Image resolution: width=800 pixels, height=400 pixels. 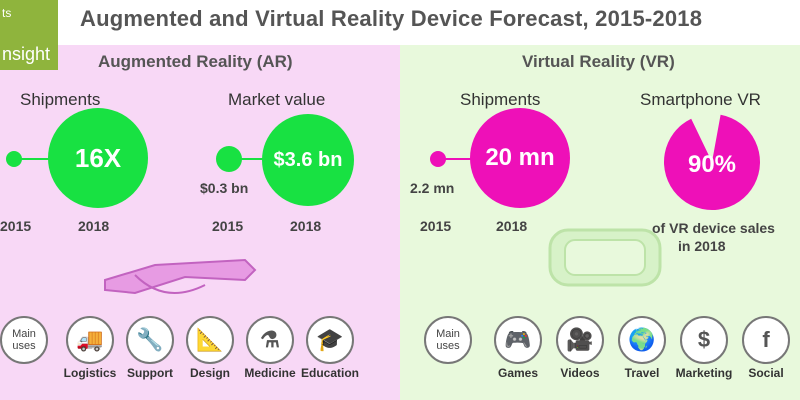 I want to click on video-camera-icon-glyph: 🎥, so click(x=580, y=339).